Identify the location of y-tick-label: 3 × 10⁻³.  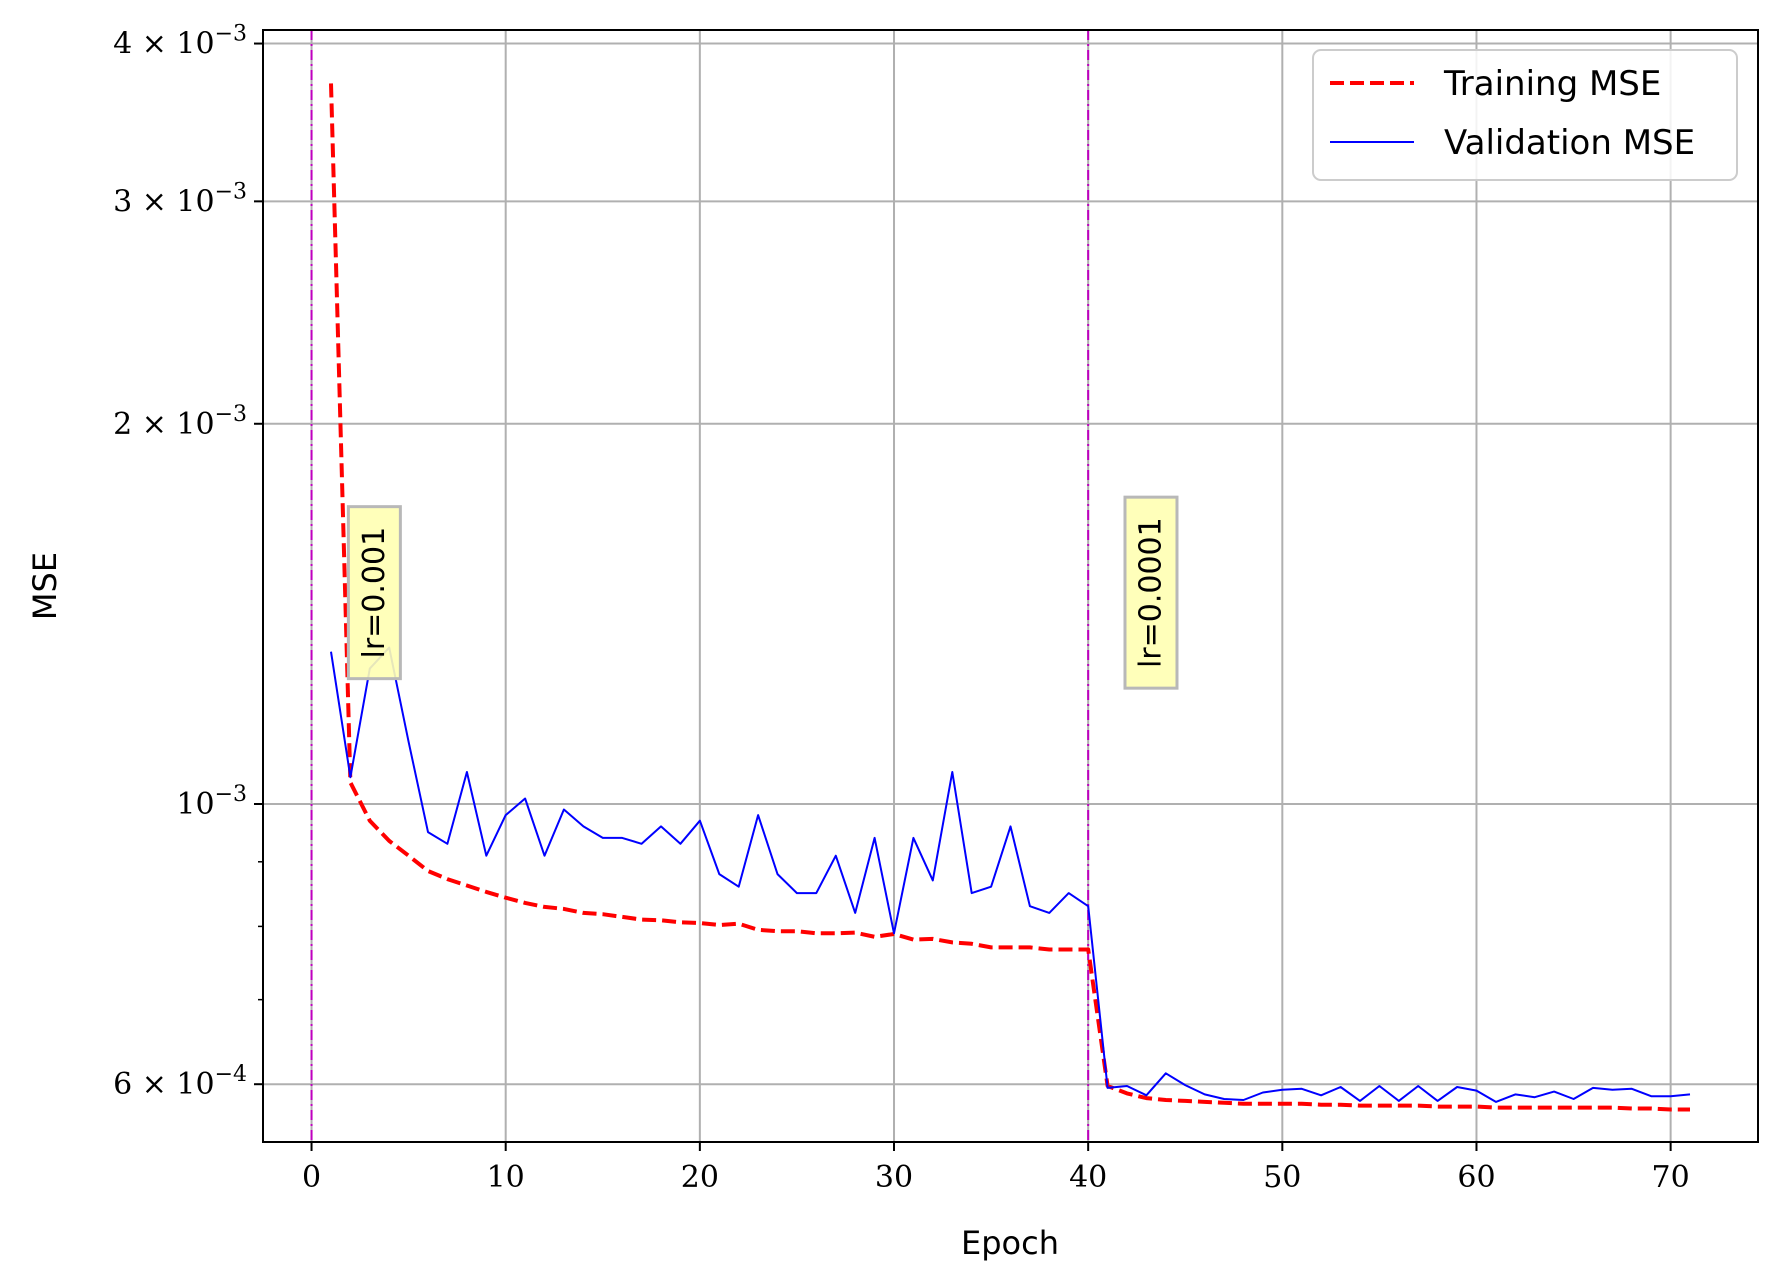
(180, 199).